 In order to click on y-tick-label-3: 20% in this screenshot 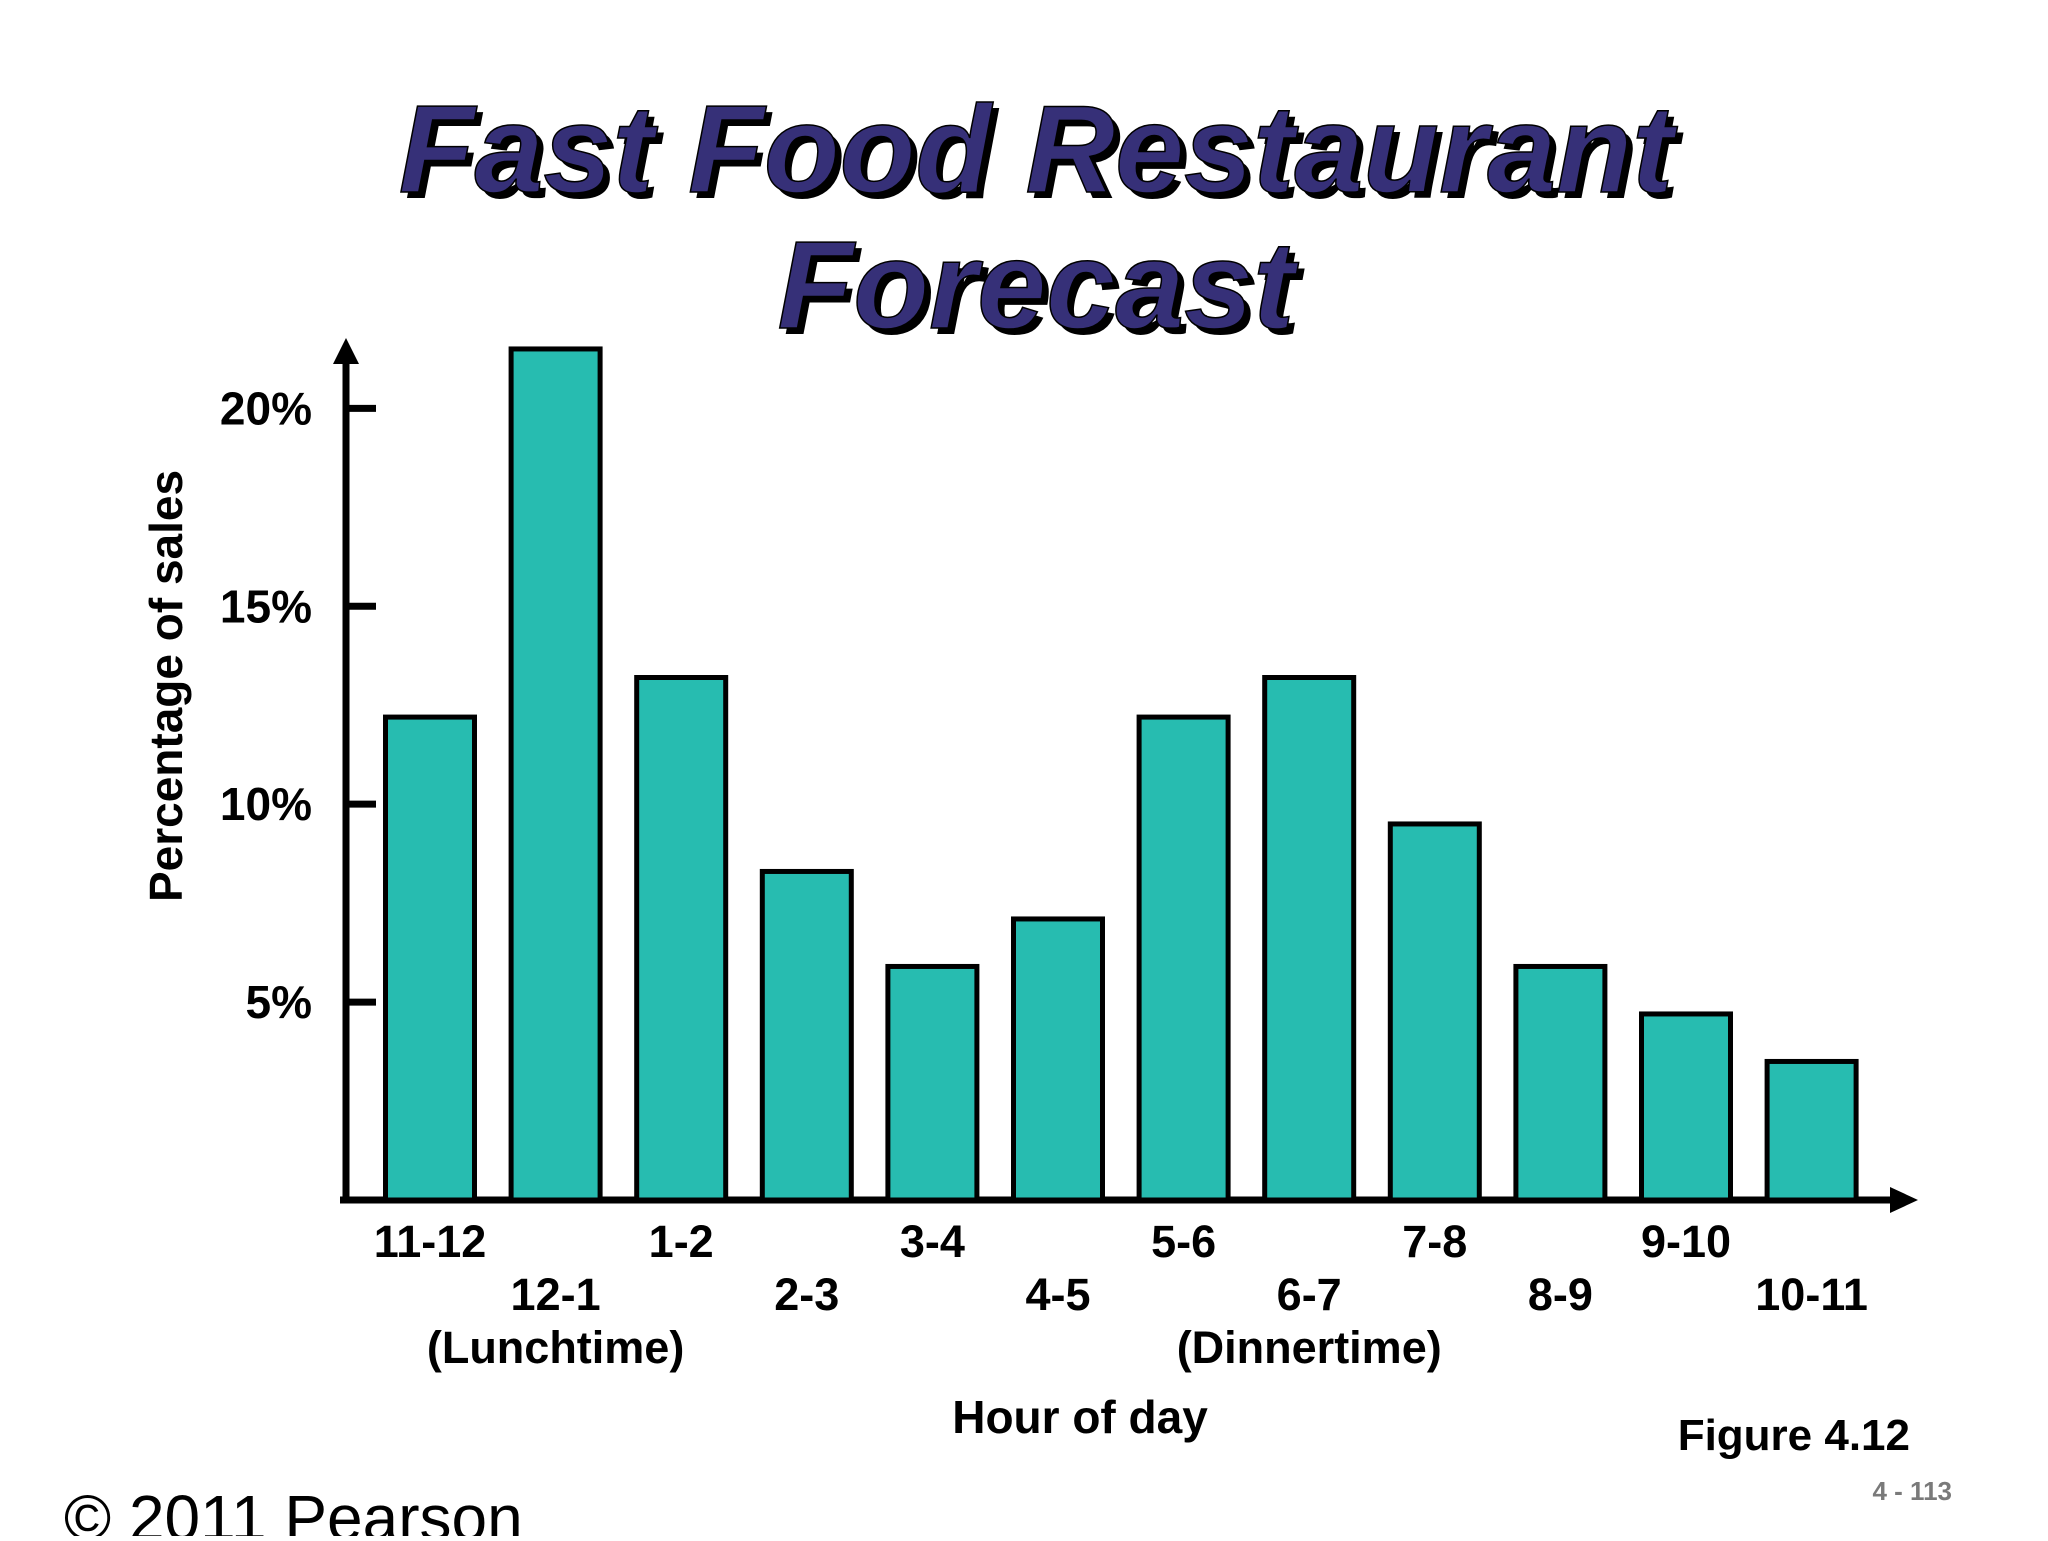, I will do `click(266, 408)`.